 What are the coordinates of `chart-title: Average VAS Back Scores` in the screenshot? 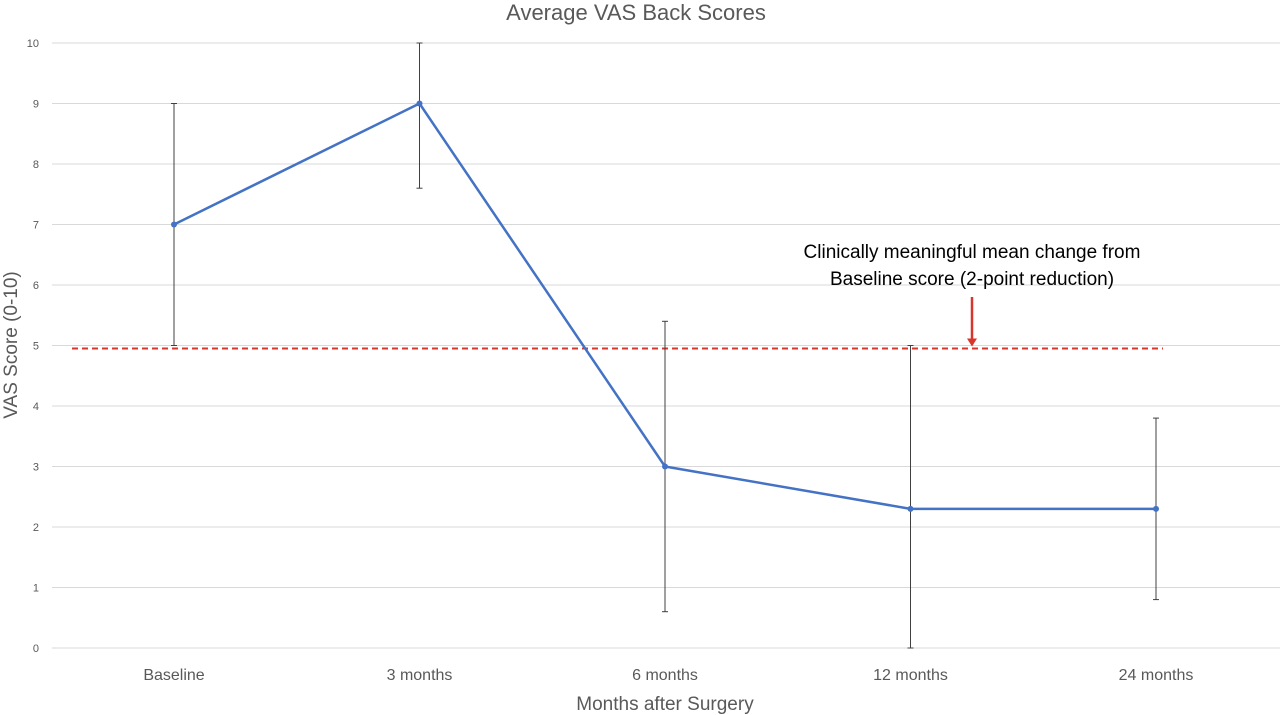 It's located at (636, 12).